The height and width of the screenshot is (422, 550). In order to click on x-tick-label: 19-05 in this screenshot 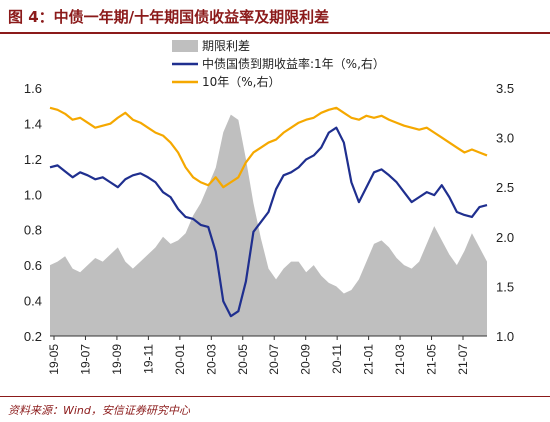, I will do `click(54, 359)`.